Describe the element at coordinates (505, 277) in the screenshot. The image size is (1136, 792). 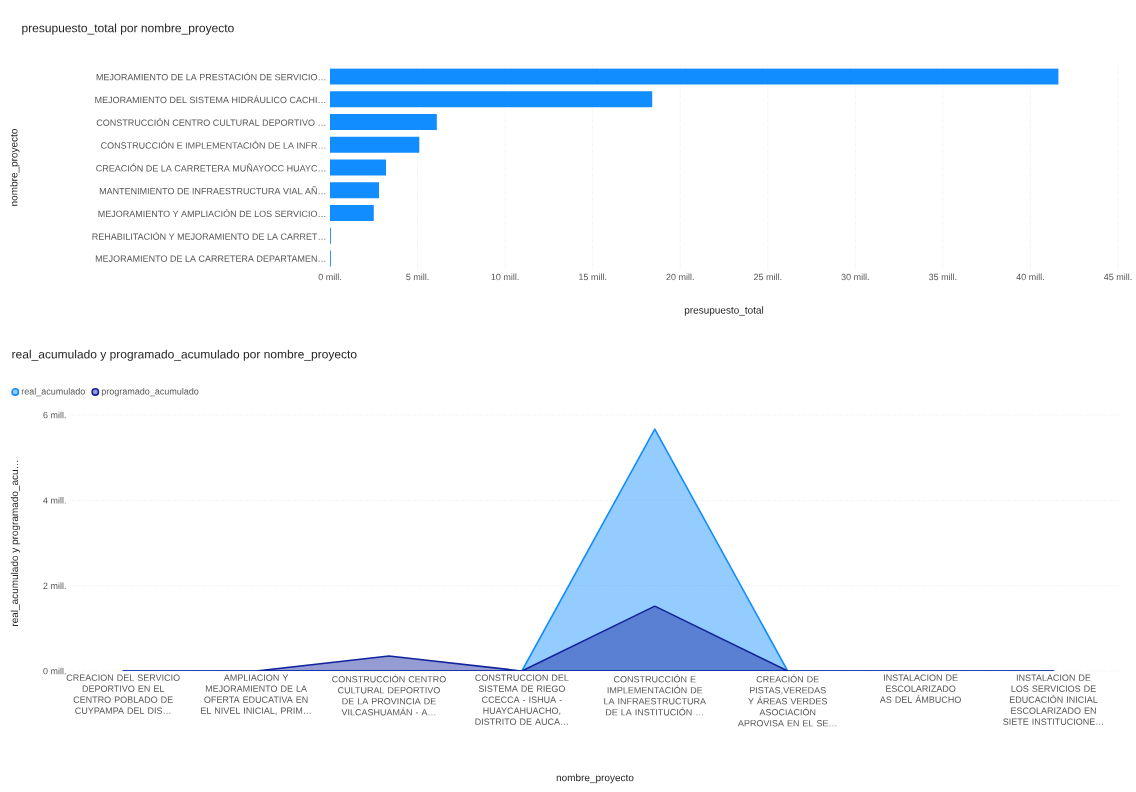
I see `x-tick-label: 10 mill.` at that location.